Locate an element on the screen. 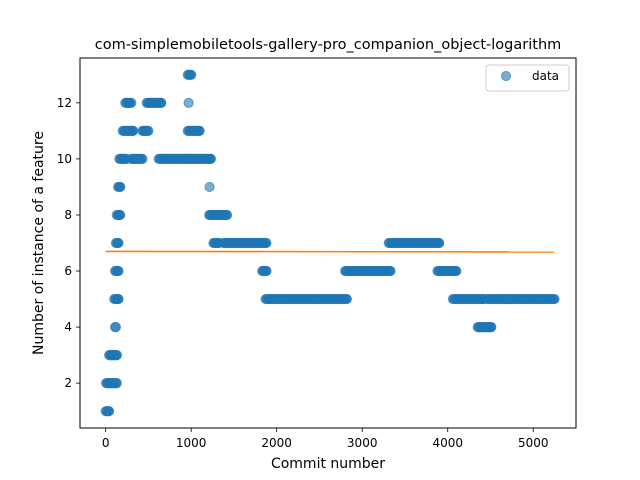 This screenshot has width=640, height=480. x-tick-label: 0 is located at coordinates (106, 443).